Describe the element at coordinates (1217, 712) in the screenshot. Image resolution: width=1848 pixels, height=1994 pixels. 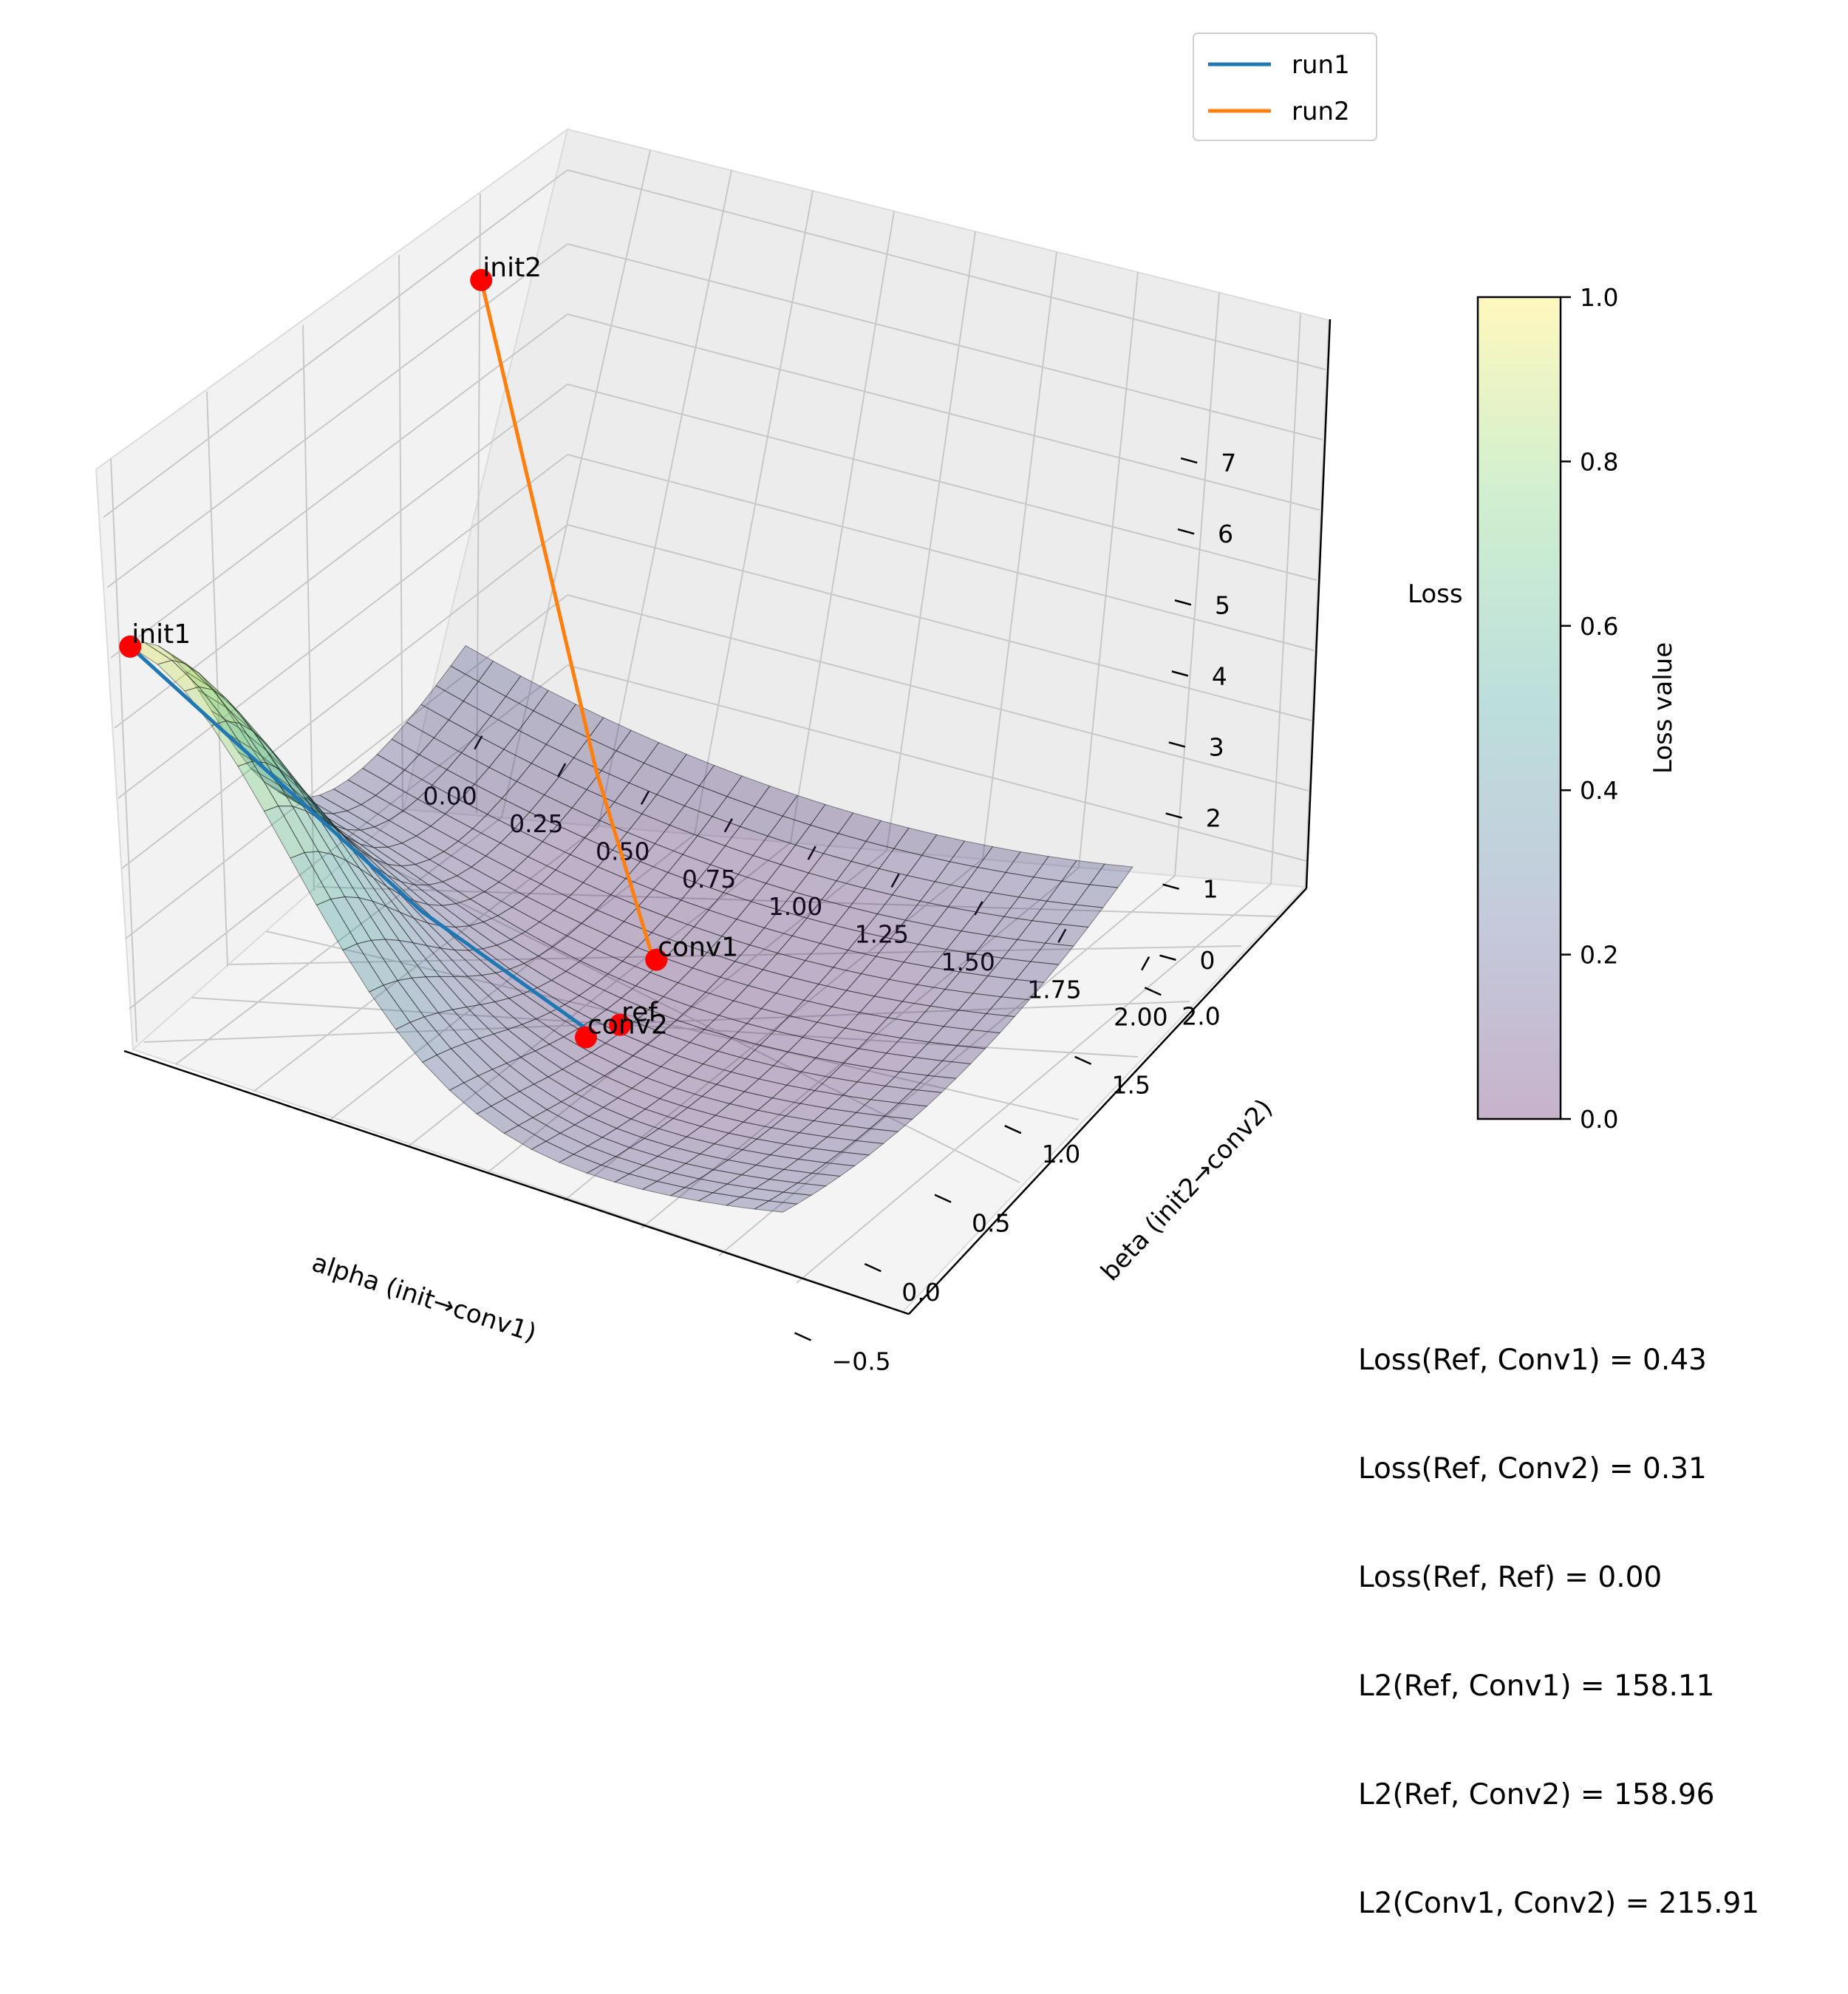
I see `z-tick-labels: 0 1 2 3 4 5 6 7` at that location.